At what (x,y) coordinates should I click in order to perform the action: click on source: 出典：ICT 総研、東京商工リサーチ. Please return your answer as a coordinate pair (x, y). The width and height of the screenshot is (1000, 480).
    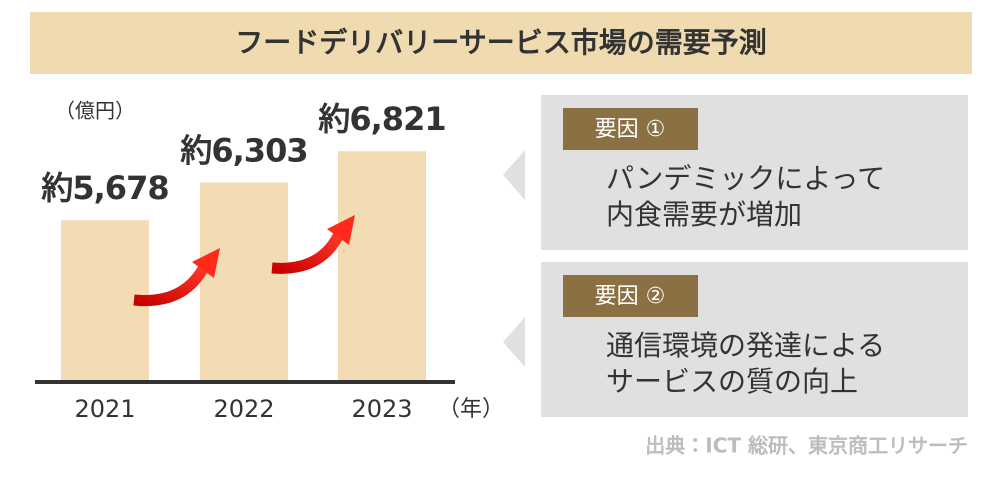
    Looking at the image, I should click on (806, 446).